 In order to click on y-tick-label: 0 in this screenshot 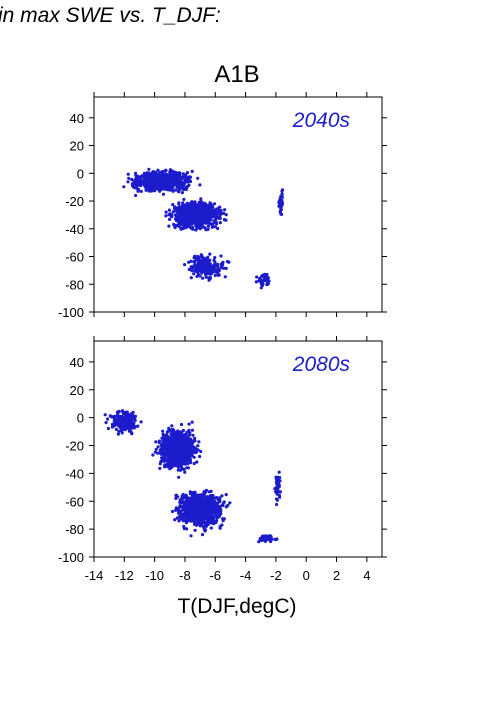, I will do `click(80, 418)`.